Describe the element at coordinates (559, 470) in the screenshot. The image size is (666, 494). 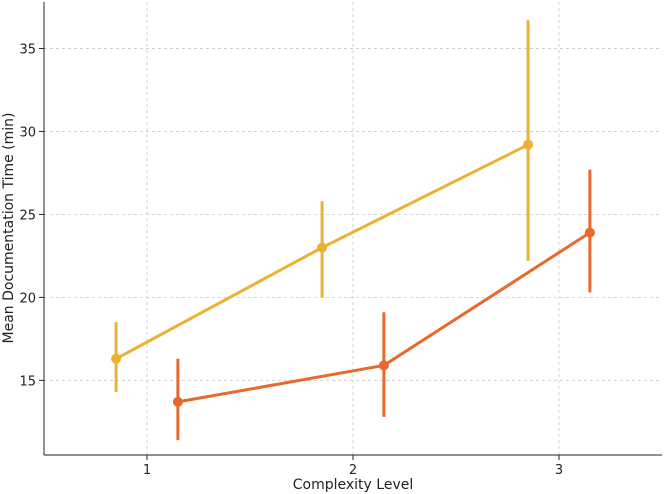
I see `x-tick-label: 3` at that location.